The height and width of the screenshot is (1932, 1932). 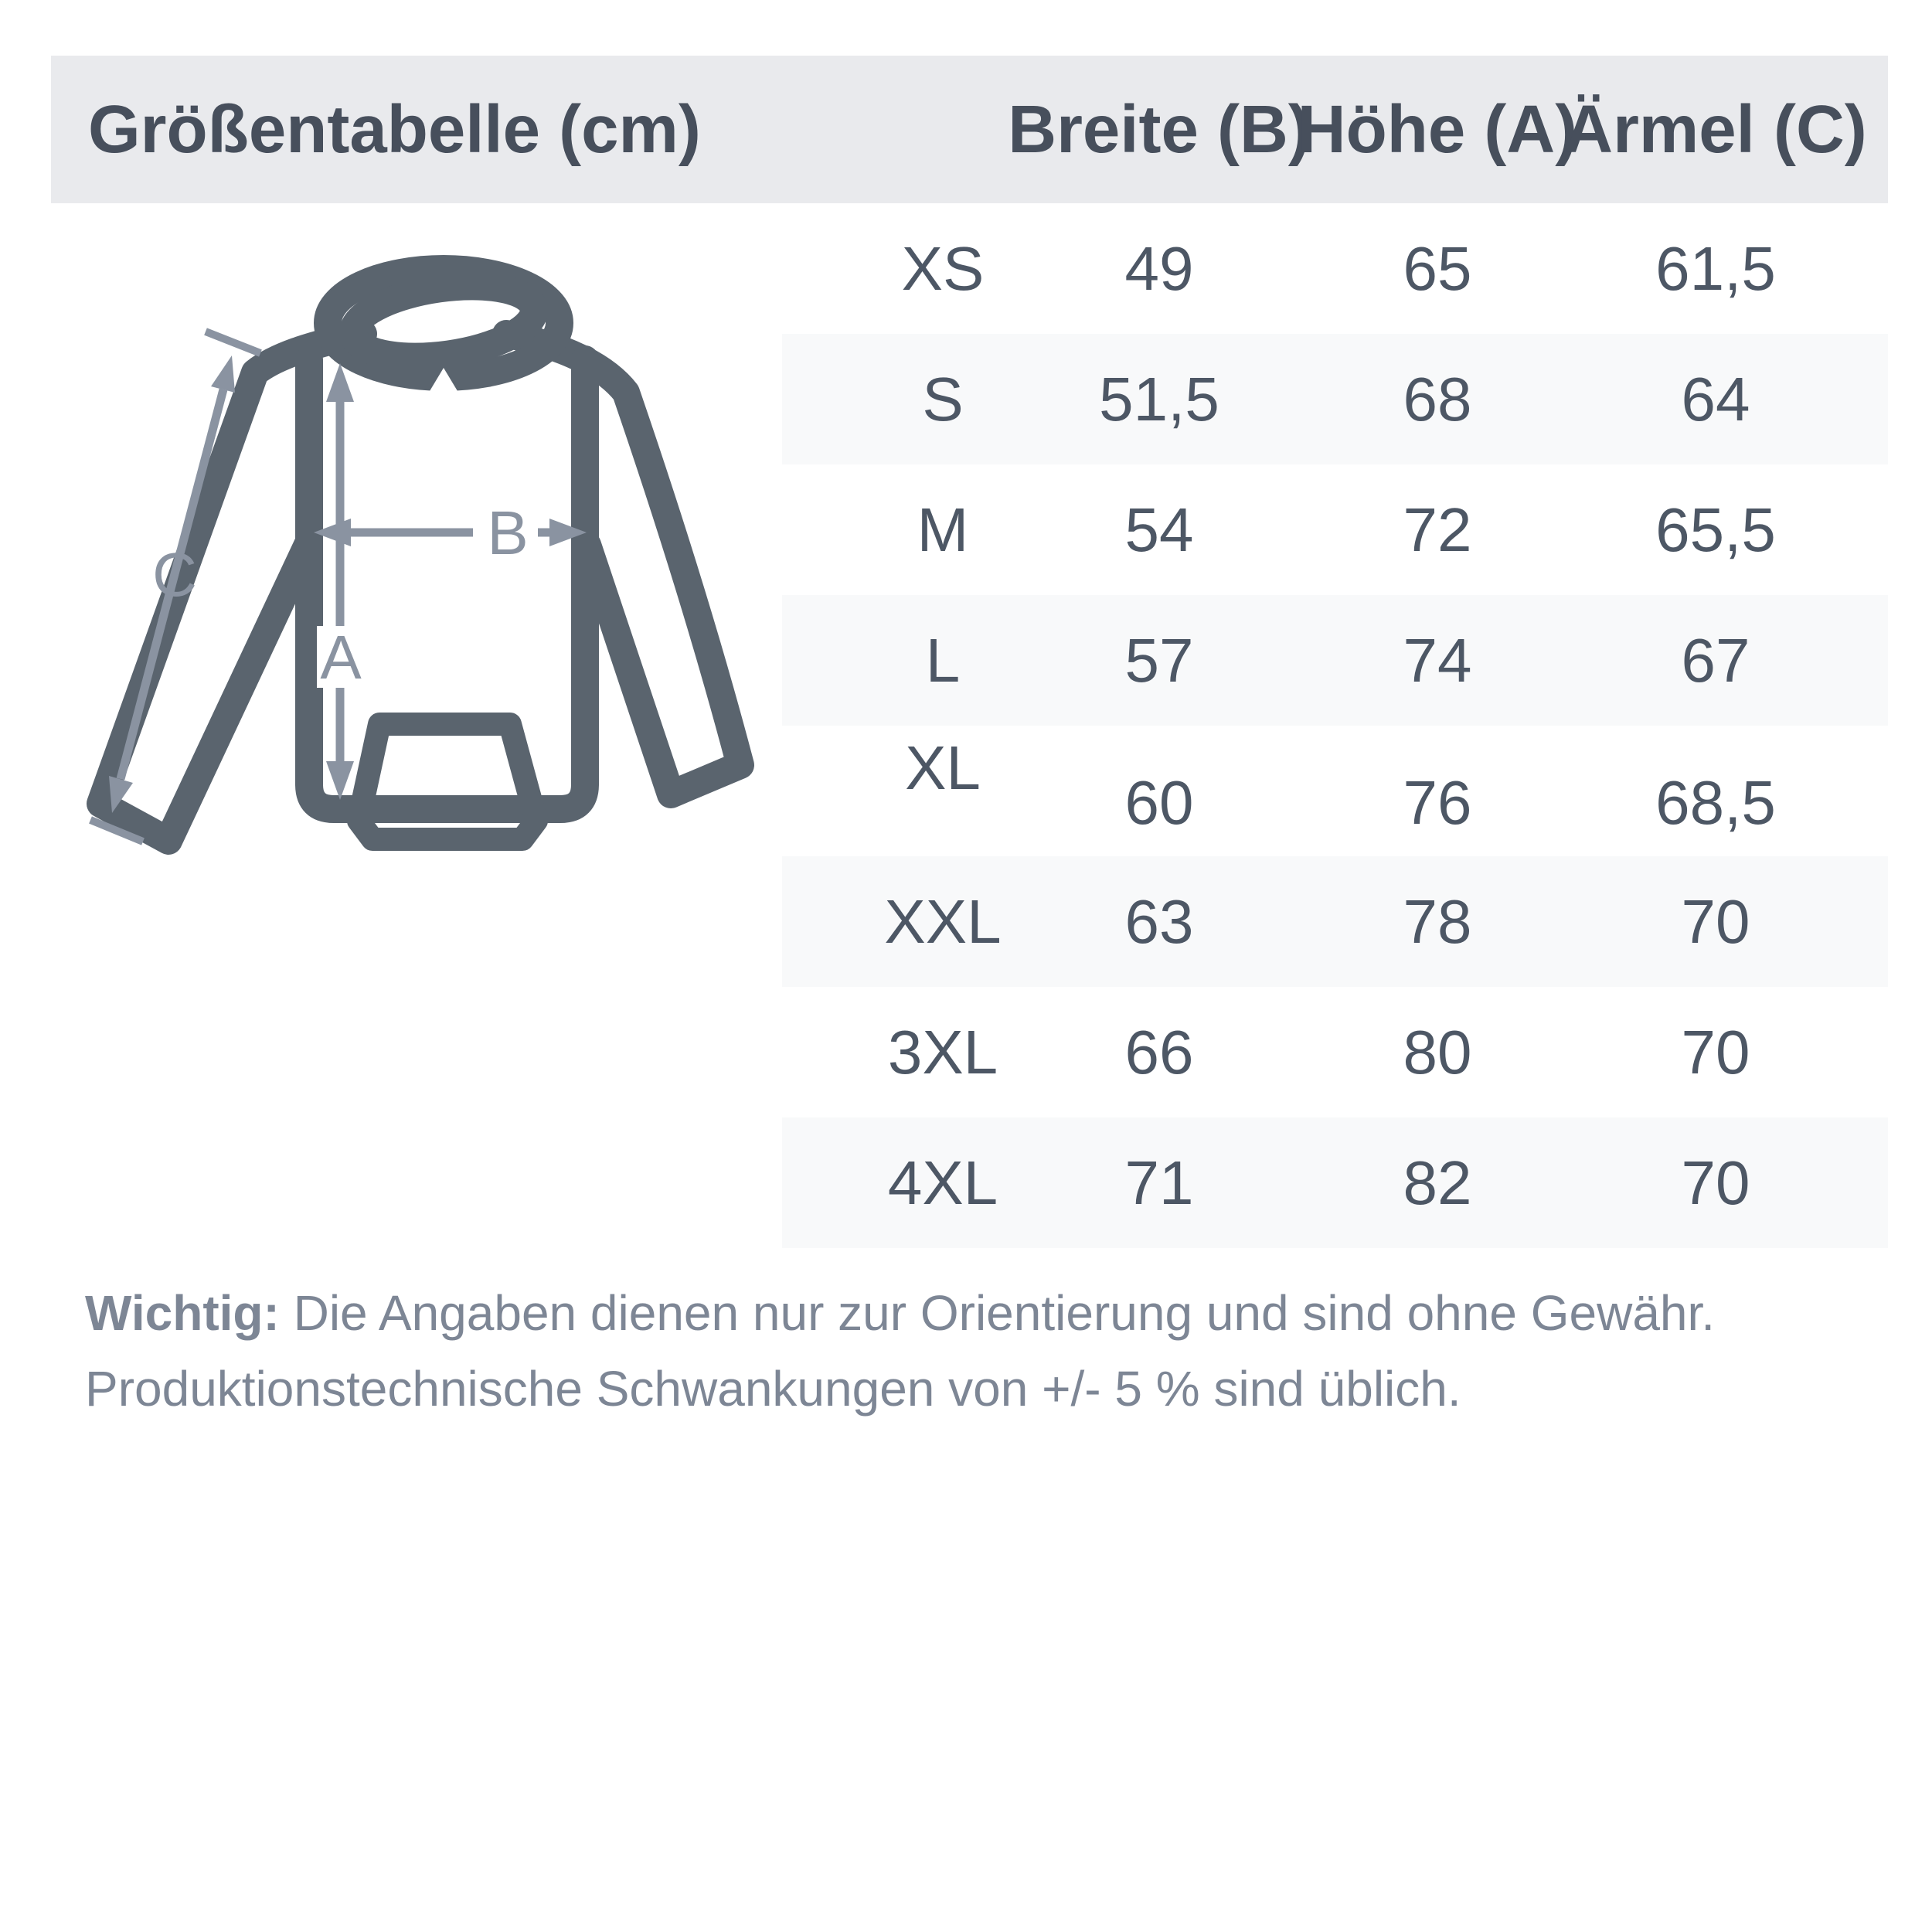 What do you see at coordinates (1715, 802) in the screenshot?
I see `aermel-cell: 68,5` at bounding box center [1715, 802].